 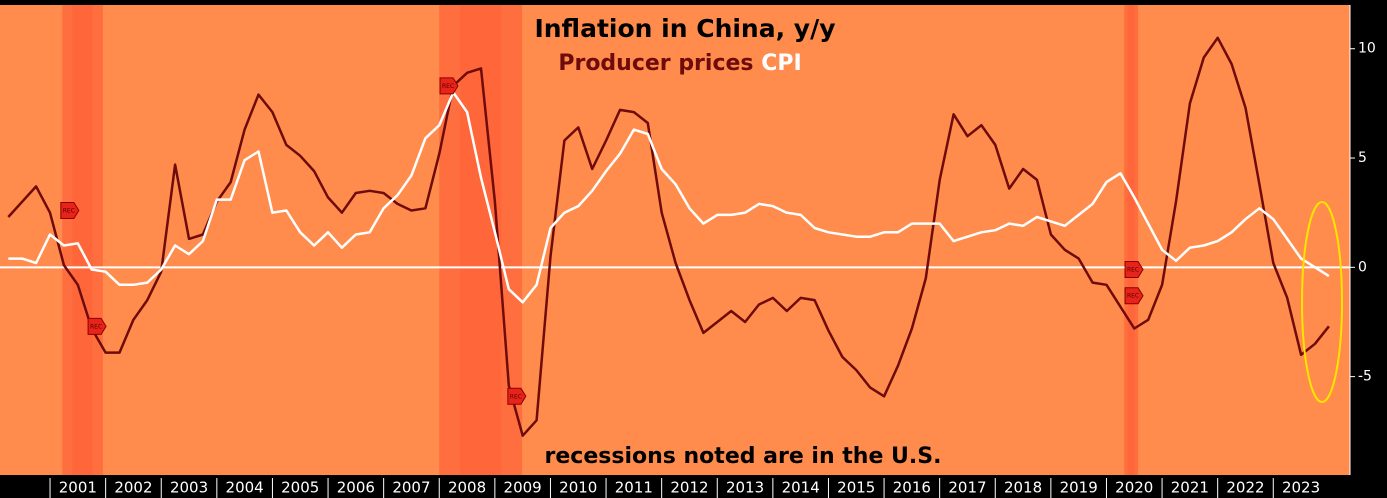 I want to click on x-tick-label: 2014, so click(x=801, y=488).